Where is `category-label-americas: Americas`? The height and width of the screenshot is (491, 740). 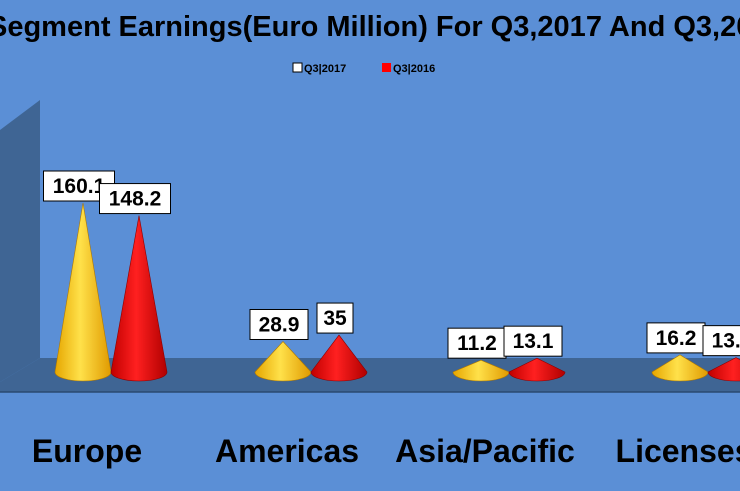
category-label-americas: Americas is located at coordinates (287, 451).